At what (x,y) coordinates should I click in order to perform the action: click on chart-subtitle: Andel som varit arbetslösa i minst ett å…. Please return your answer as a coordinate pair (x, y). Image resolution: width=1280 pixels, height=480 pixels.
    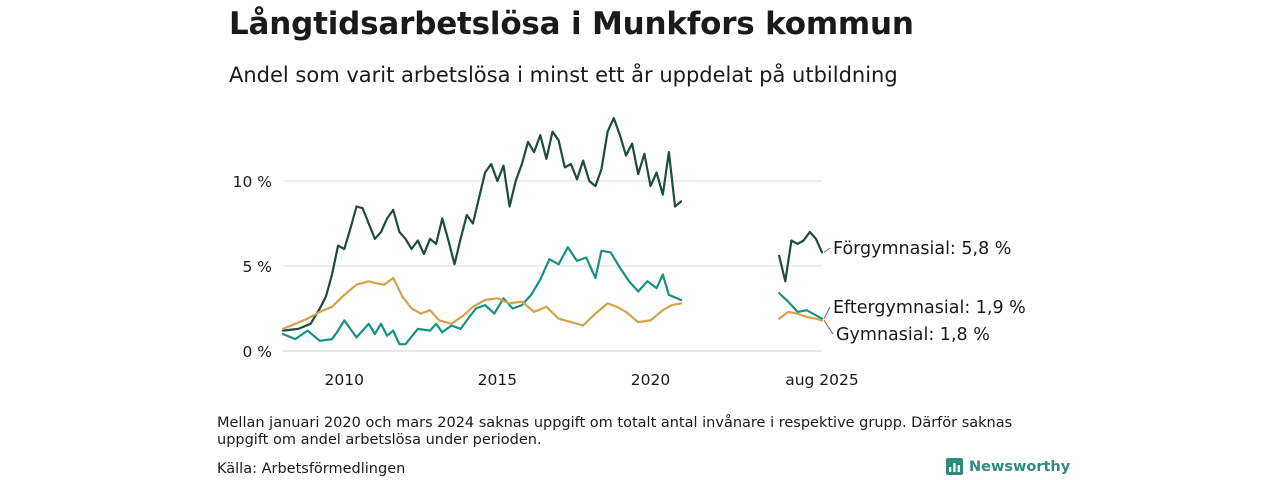
    Looking at the image, I should click on (563, 75).